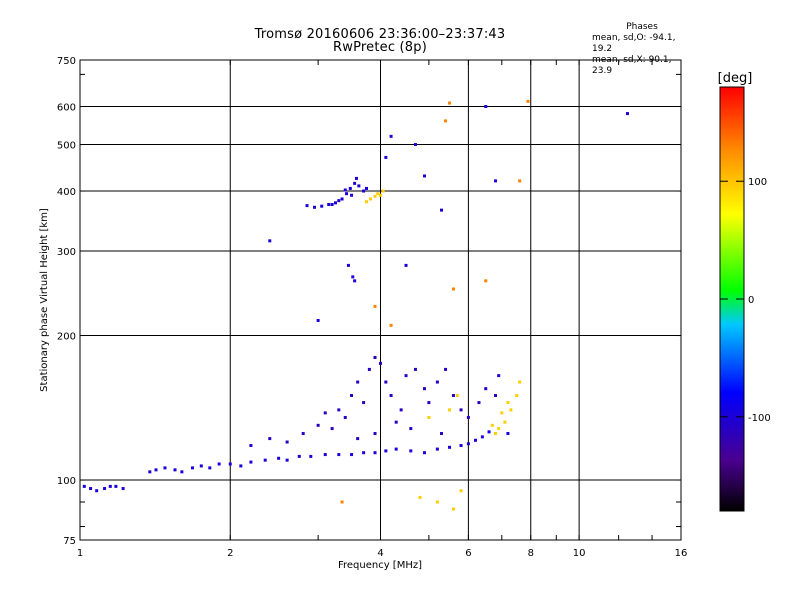 This screenshot has height=600, width=800. Describe the element at coordinates (380, 47) in the screenshot. I see `chart-title-line2: RwPretec (8p)` at that location.